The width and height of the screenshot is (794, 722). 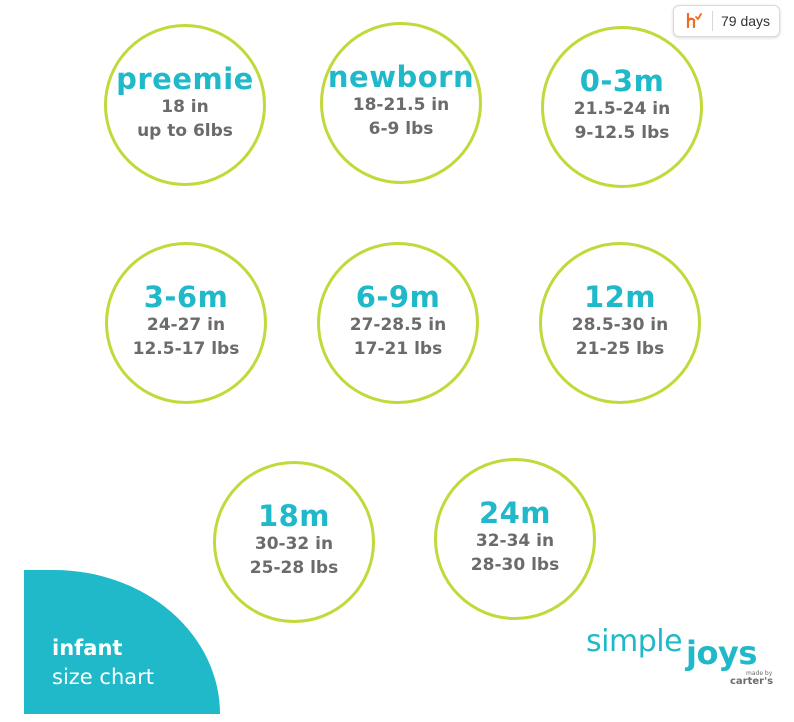 I want to click on brand-simple-text: simple, so click(x=634, y=641).